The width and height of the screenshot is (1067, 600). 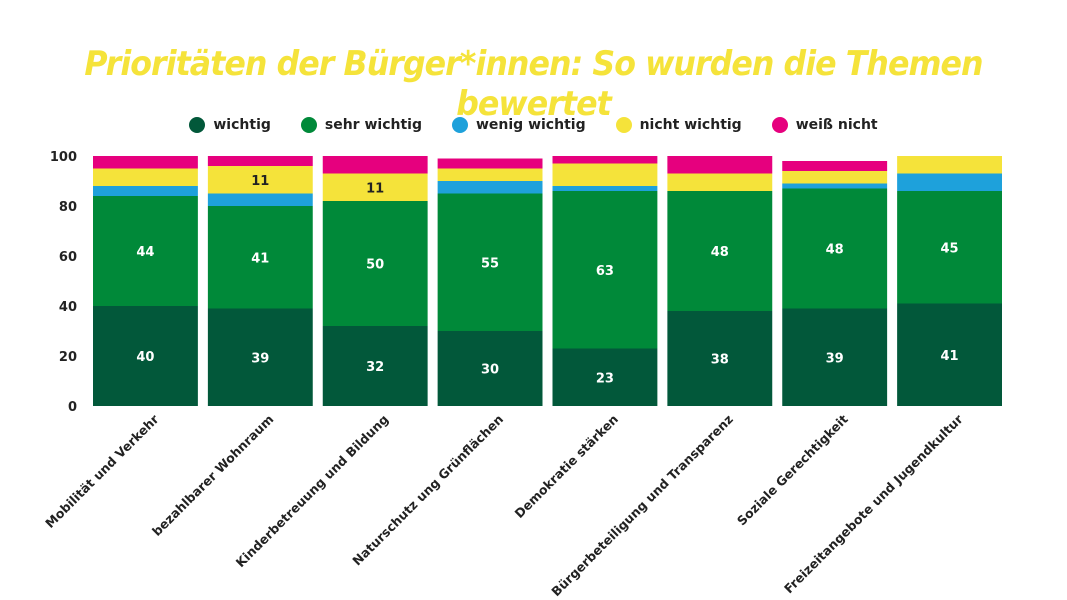 I want to click on y-tick-label: 60, so click(x=68, y=257).